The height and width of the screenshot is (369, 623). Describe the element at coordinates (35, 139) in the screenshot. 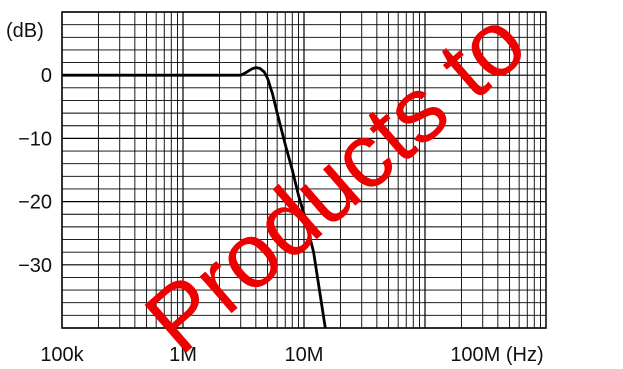

I see `y-tick-label: −10` at that location.